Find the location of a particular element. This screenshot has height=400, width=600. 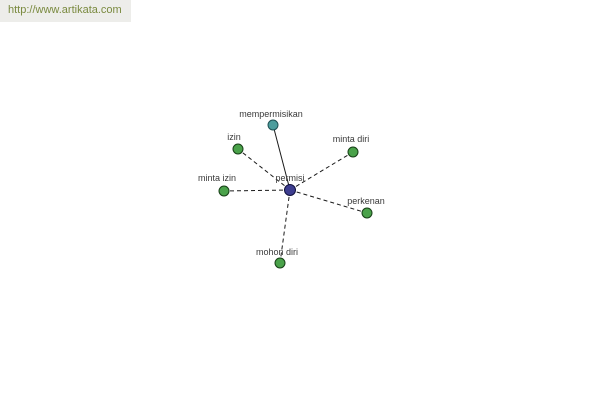

node-permisi is located at coordinates (290, 190).